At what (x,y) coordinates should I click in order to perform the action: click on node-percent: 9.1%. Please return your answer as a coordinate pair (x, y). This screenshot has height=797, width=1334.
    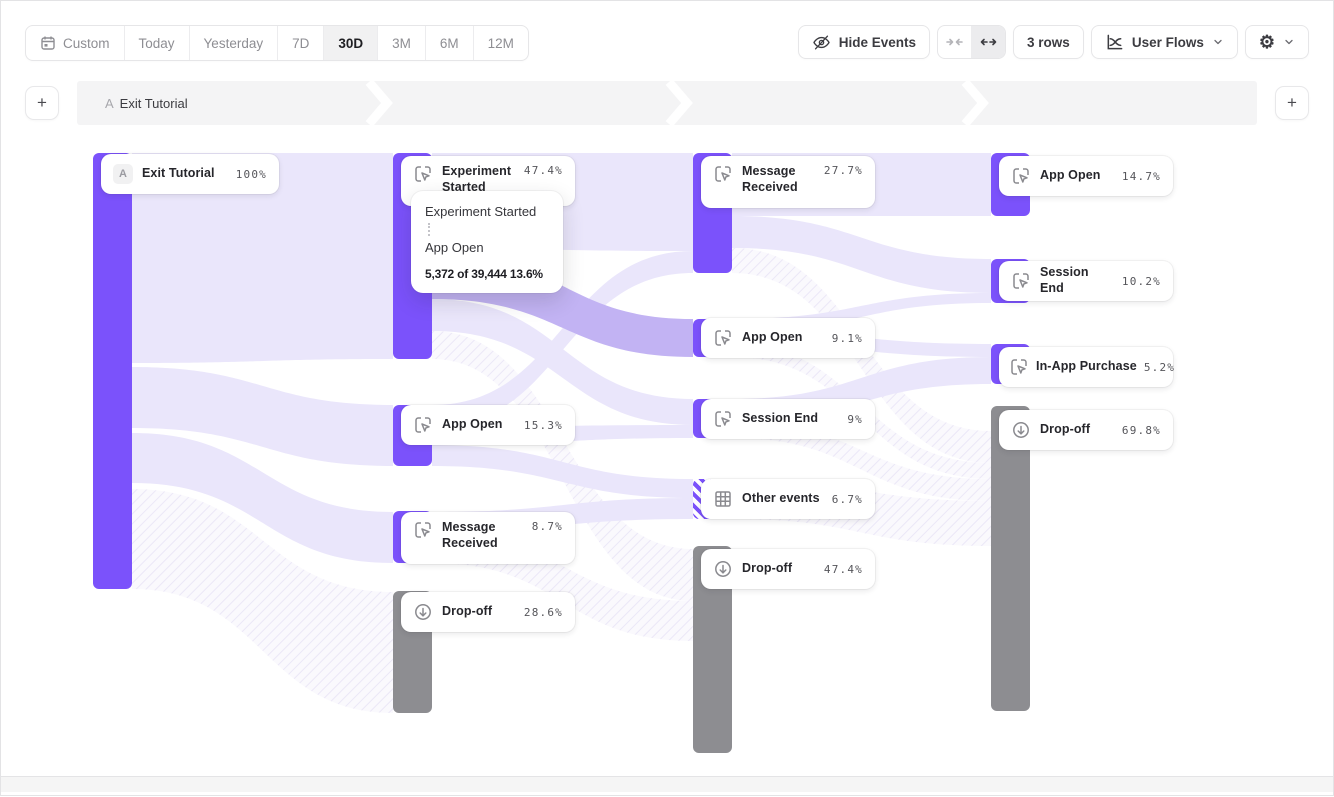
    Looking at the image, I should click on (847, 338).